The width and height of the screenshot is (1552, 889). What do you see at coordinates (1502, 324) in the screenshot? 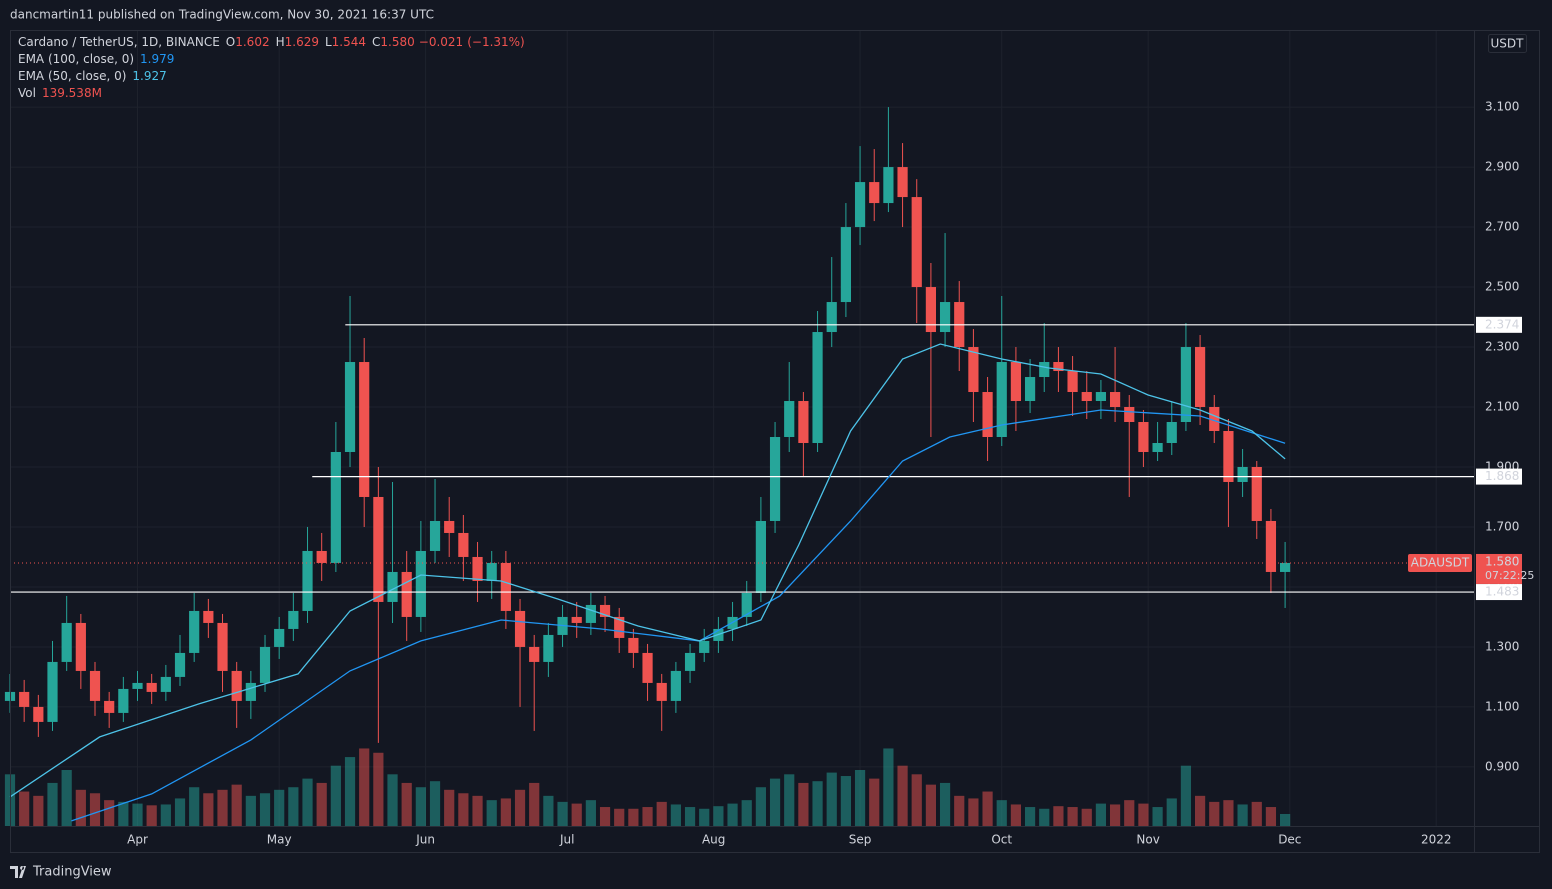
I see `level-tag-label: 2.374` at bounding box center [1502, 324].